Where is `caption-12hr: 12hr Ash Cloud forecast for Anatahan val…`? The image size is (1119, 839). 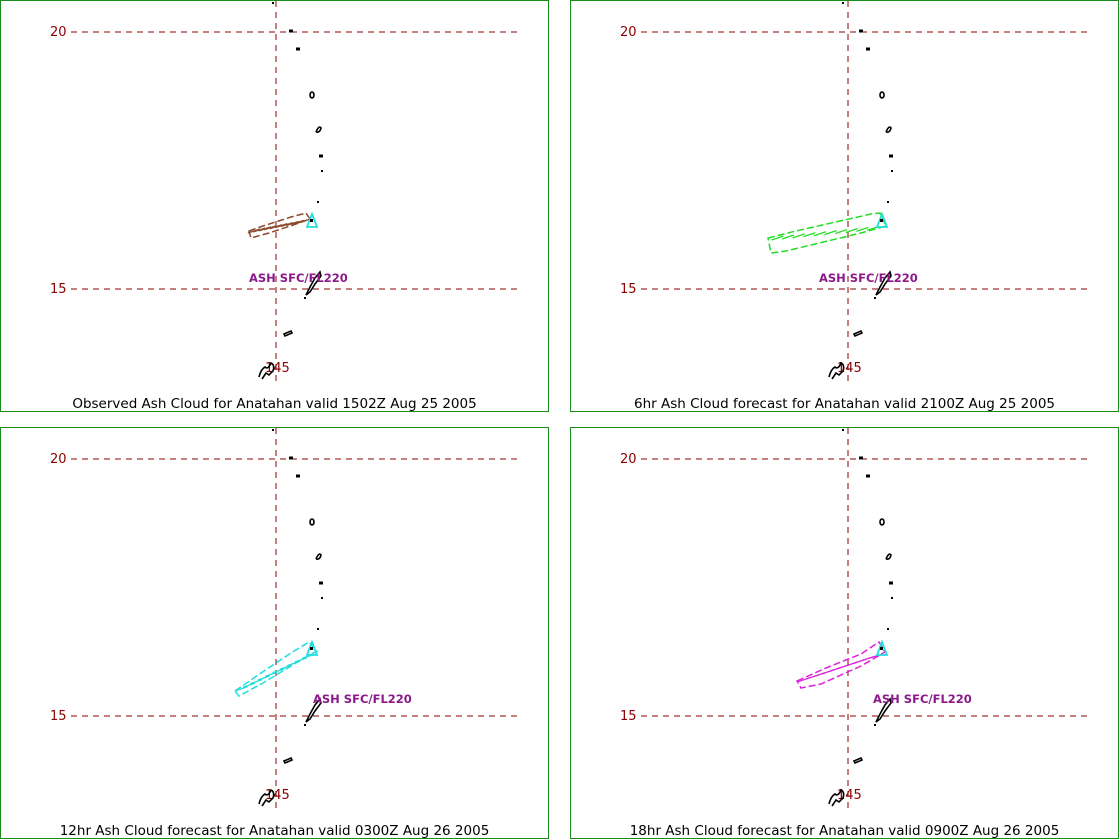 caption-12hr: 12hr Ash Cloud forecast for Anatahan val… is located at coordinates (274, 831).